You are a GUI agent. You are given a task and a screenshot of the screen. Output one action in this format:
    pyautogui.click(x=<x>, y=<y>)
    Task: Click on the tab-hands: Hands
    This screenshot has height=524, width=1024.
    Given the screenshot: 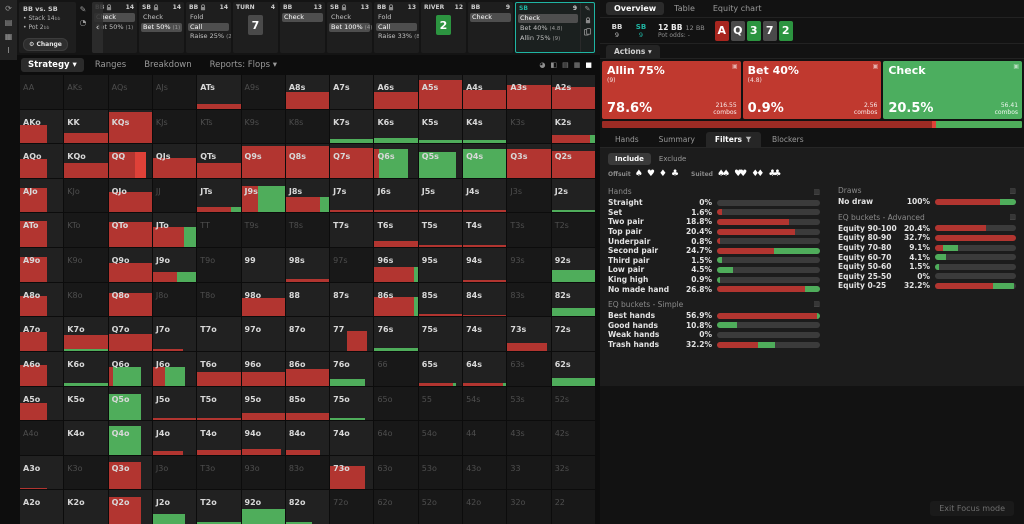 What is the action you would take?
    pyautogui.click(x=627, y=139)
    